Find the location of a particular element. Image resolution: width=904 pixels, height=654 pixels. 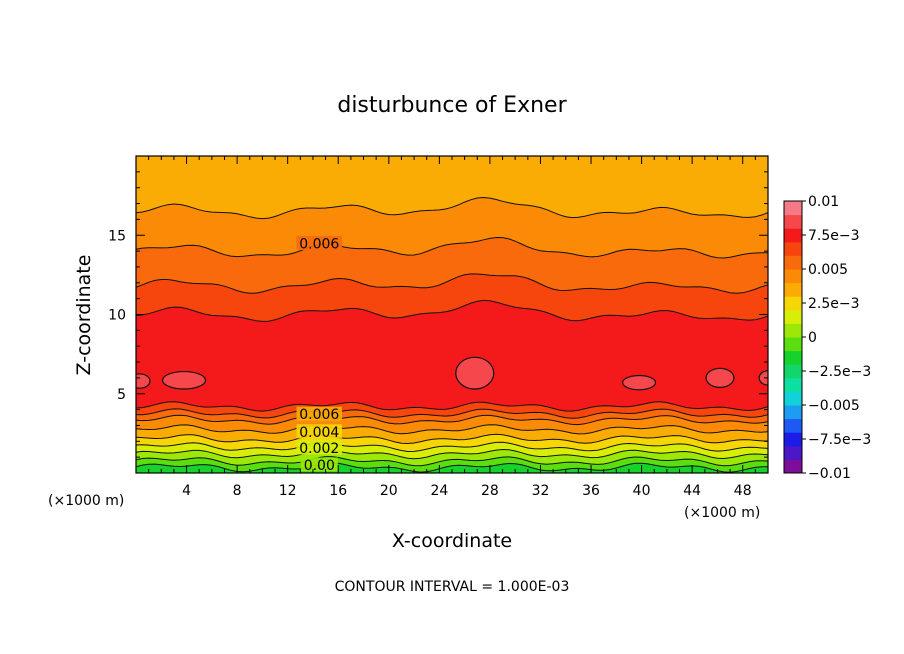

chart-title: disturbunce of Exner is located at coordinates (452, 105).